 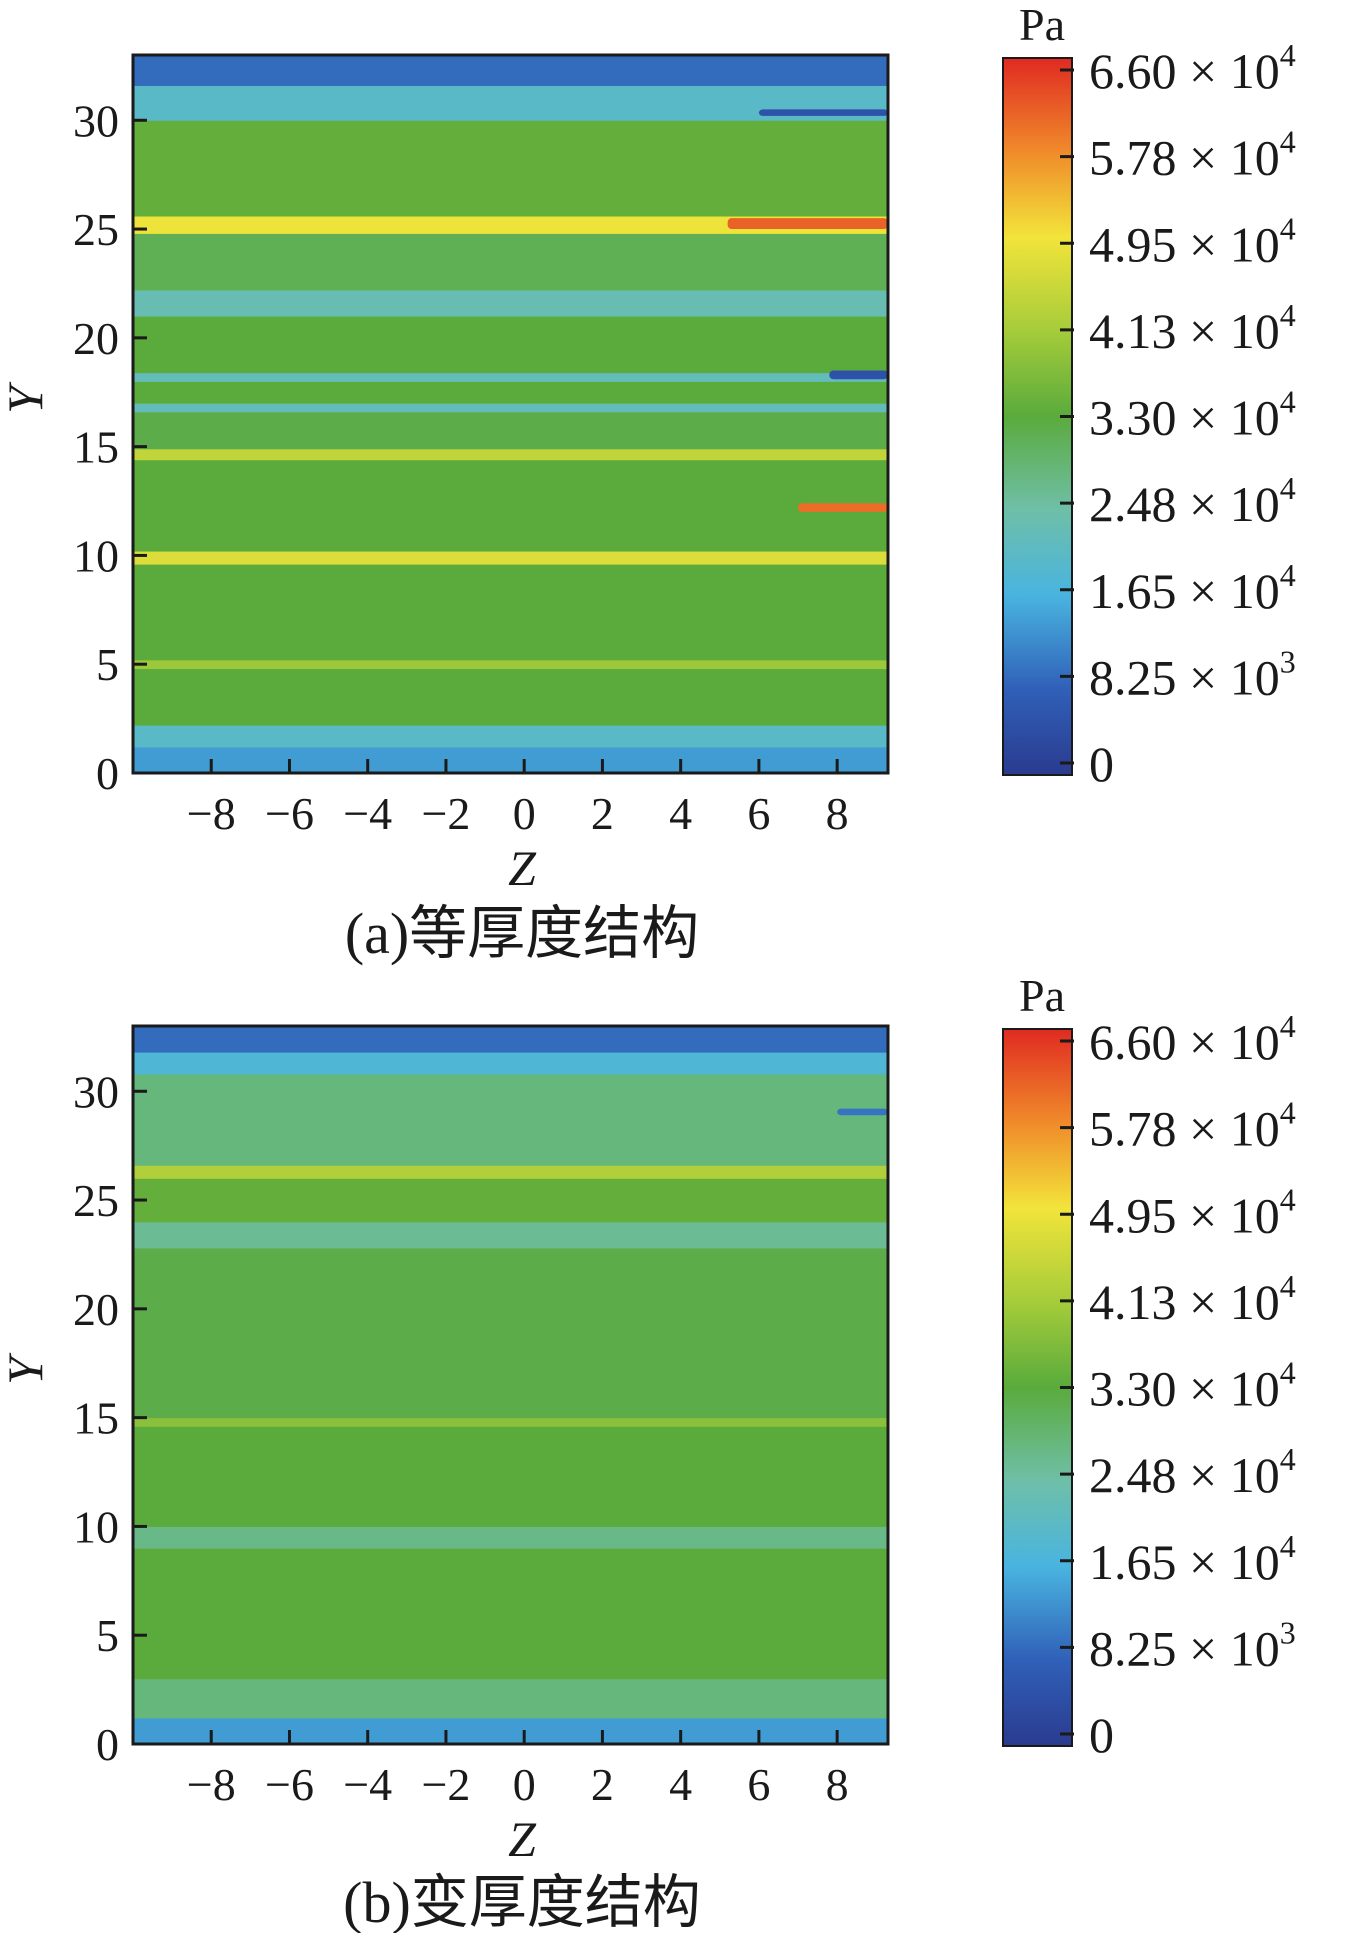 I want to click on x-tick-label: −6, so click(x=289, y=1784).